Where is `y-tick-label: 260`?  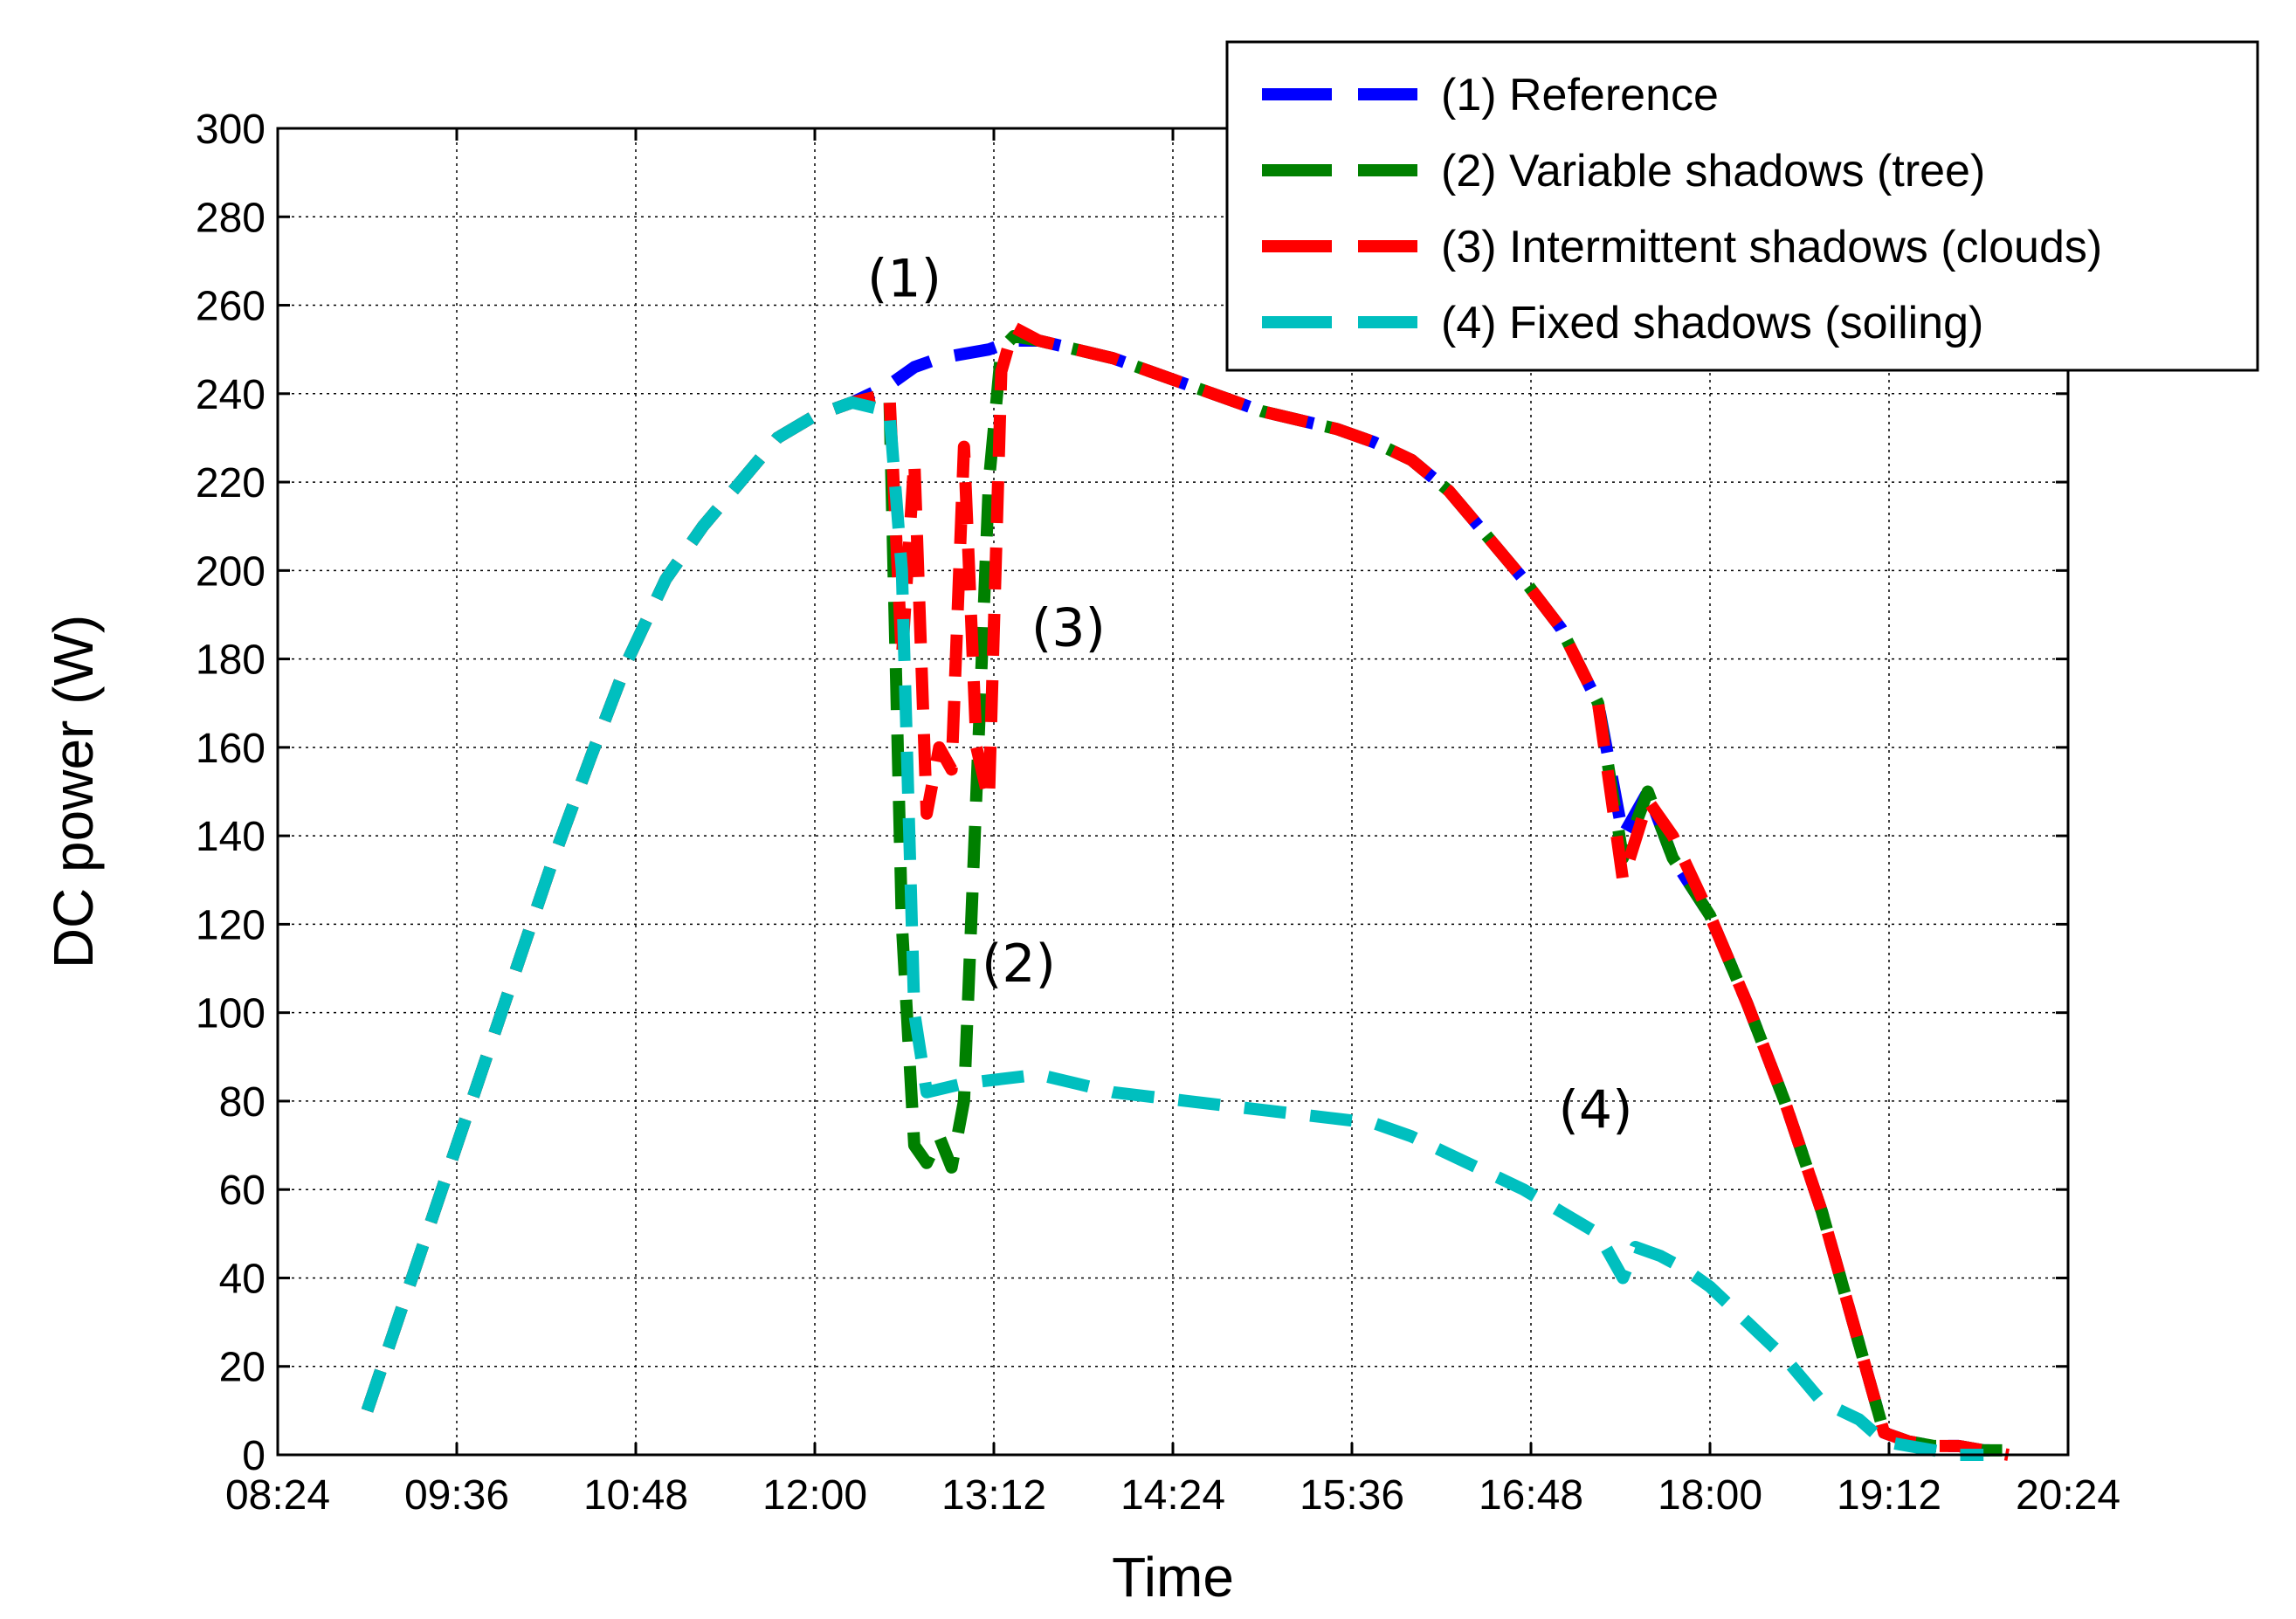 y-tick-label: 260 is located at coordinates (230, 307).